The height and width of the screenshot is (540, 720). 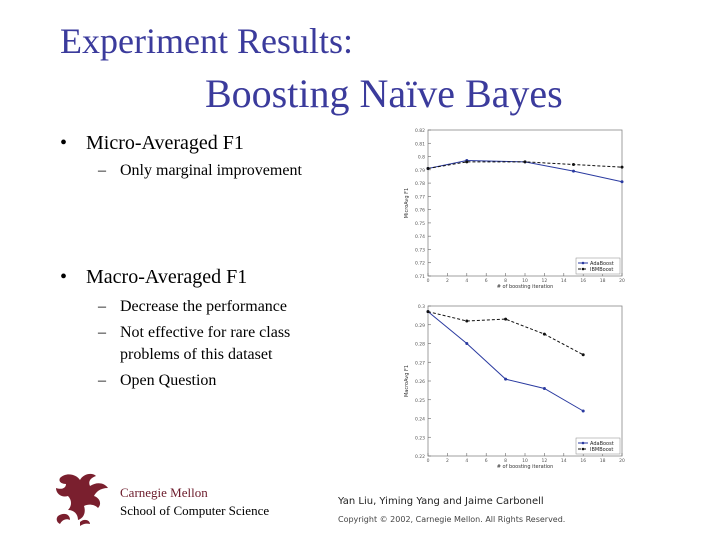 What do you see at coordinates (420, 382) in the screenshot?
I see `y-tick-label: 0.26` at bounding box center [420, 382].